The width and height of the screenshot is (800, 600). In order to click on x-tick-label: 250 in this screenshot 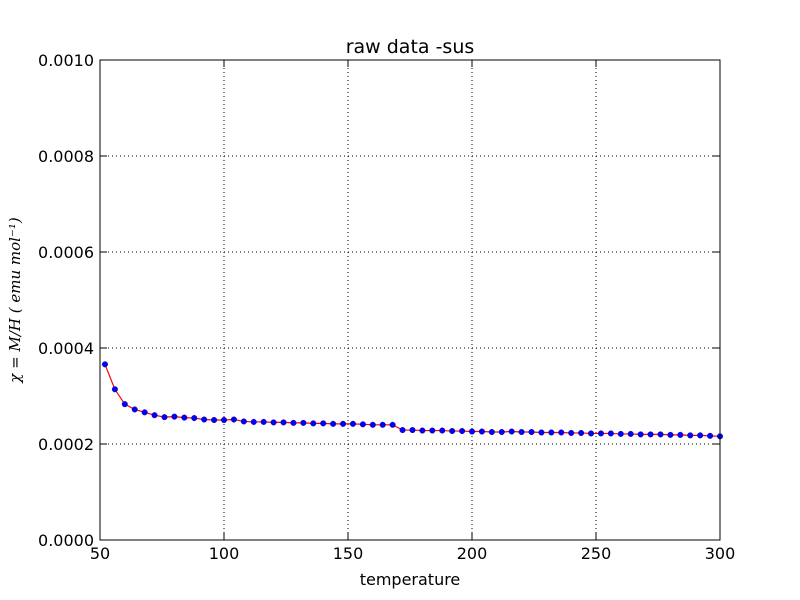, I will do `click(596, 553)`.